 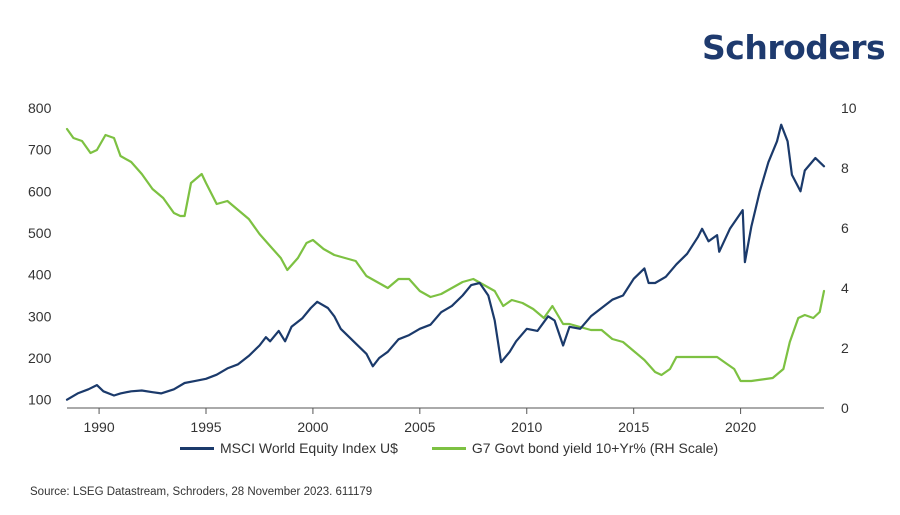 I want to click on legend-item-g7: G7 Govt bond yield 10+Yr% (RH Scale), so click(x=575, y=448).